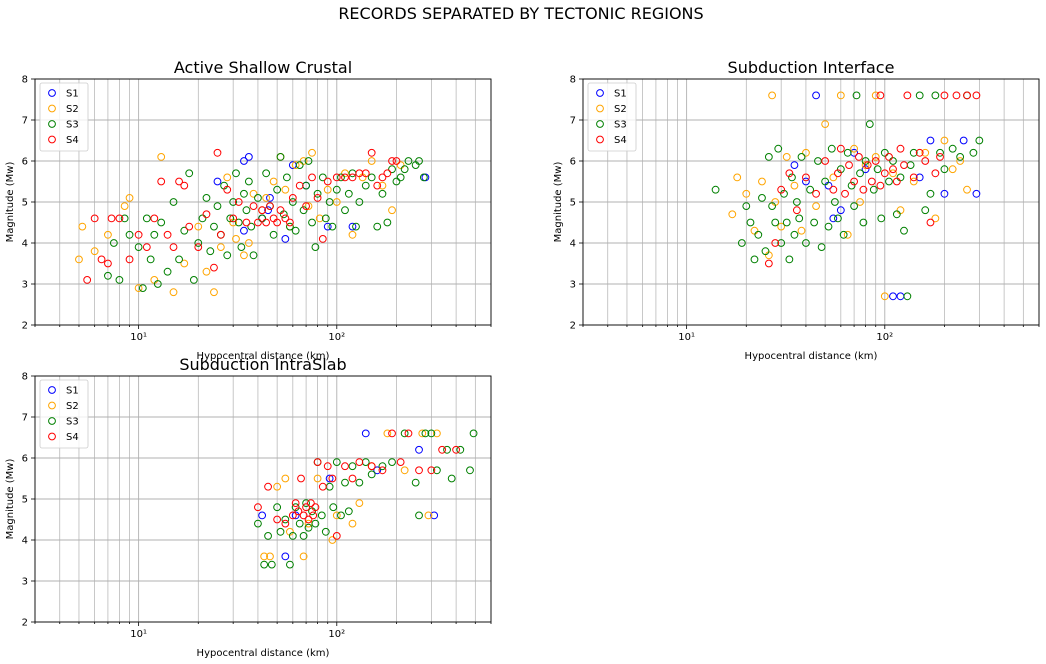  Describe the element at coordinates (573, 285) in the screenshot. I see `y-tick-label: 3` at that location.